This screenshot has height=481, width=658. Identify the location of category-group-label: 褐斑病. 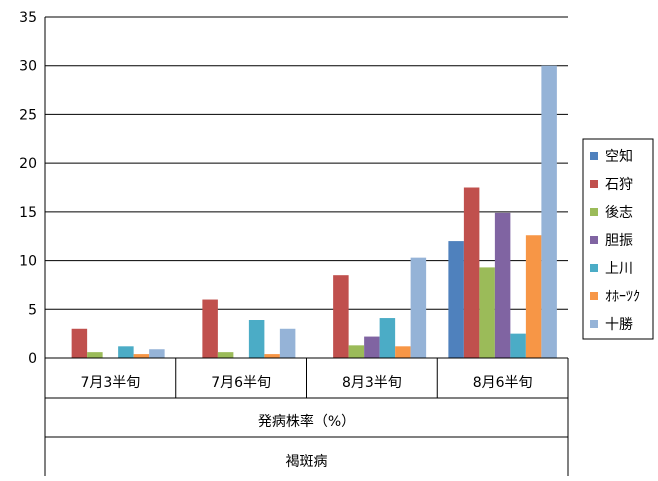
(307, 462).